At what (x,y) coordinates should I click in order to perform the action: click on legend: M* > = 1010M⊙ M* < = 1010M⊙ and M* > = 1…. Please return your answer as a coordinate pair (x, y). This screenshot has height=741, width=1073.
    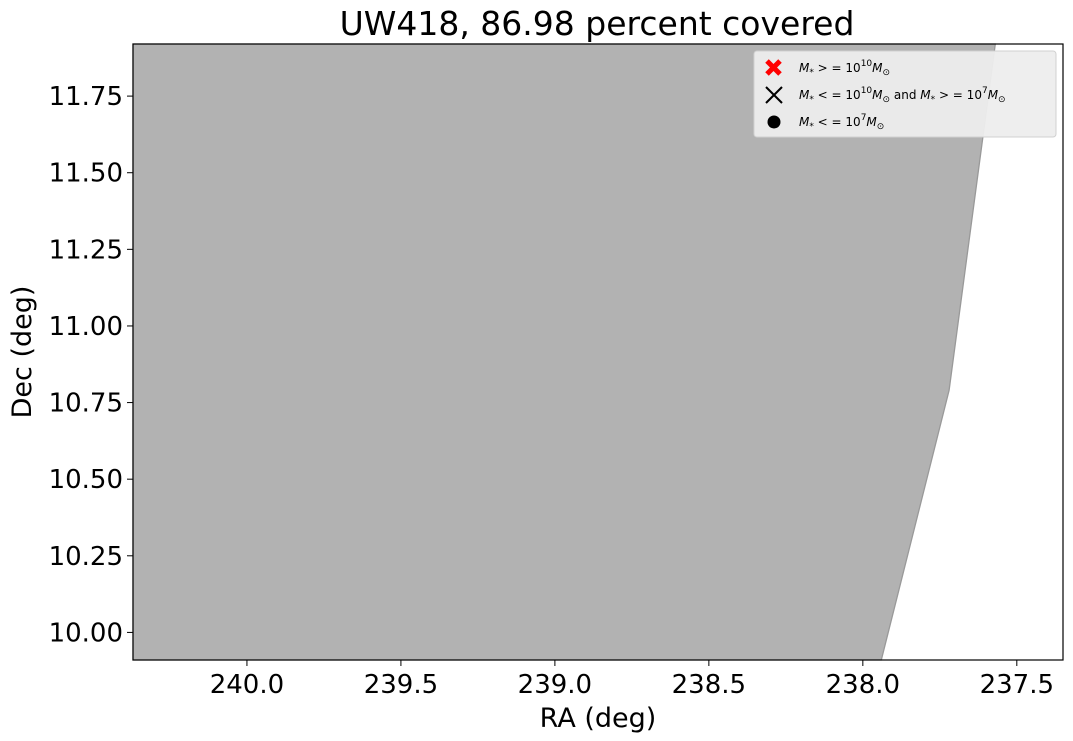
    Looking at the image, I should click on (905, 94).